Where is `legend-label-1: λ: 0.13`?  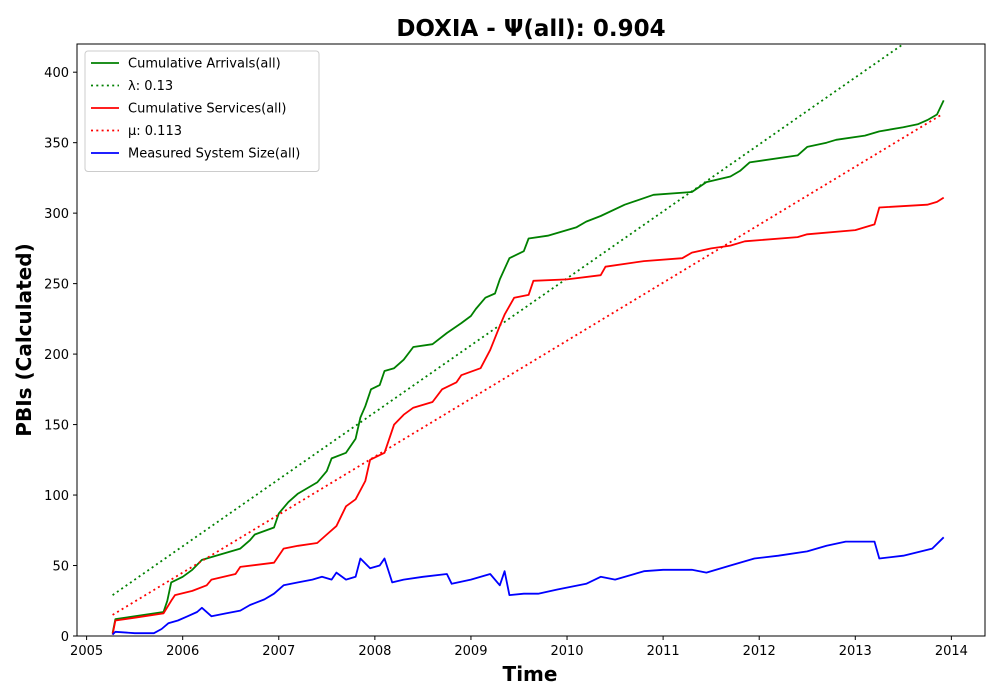
legend-label-1: λ: 0.13 is located at coordinates (150, 86).